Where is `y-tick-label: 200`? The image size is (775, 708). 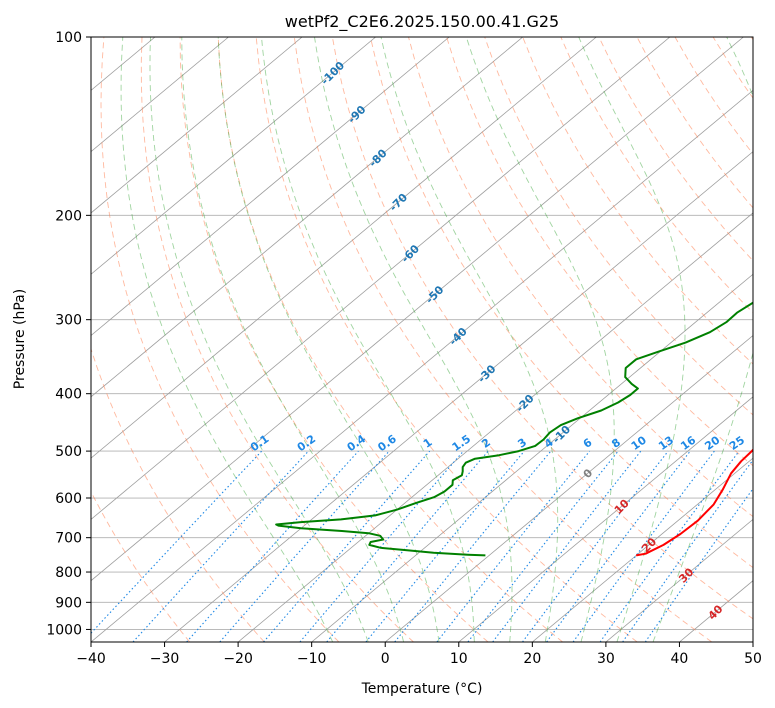 y-tick-label: 200 is located at coordinates (68, 216).